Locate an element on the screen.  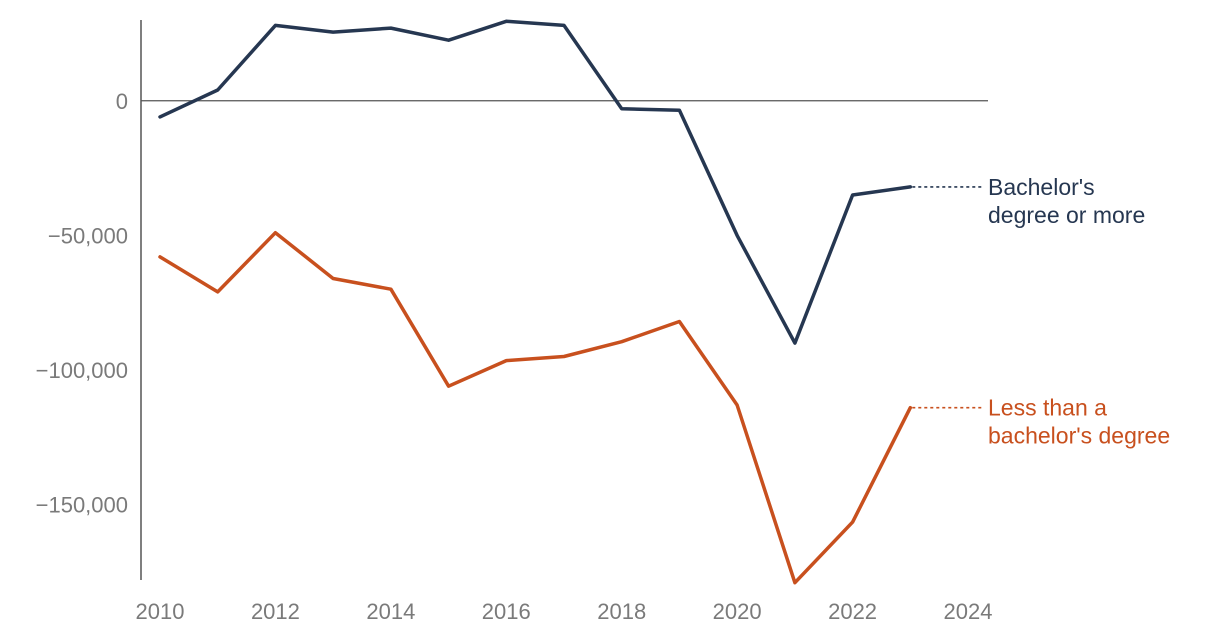
x-tick-label: 2022 is located at coordinates (852, 611).